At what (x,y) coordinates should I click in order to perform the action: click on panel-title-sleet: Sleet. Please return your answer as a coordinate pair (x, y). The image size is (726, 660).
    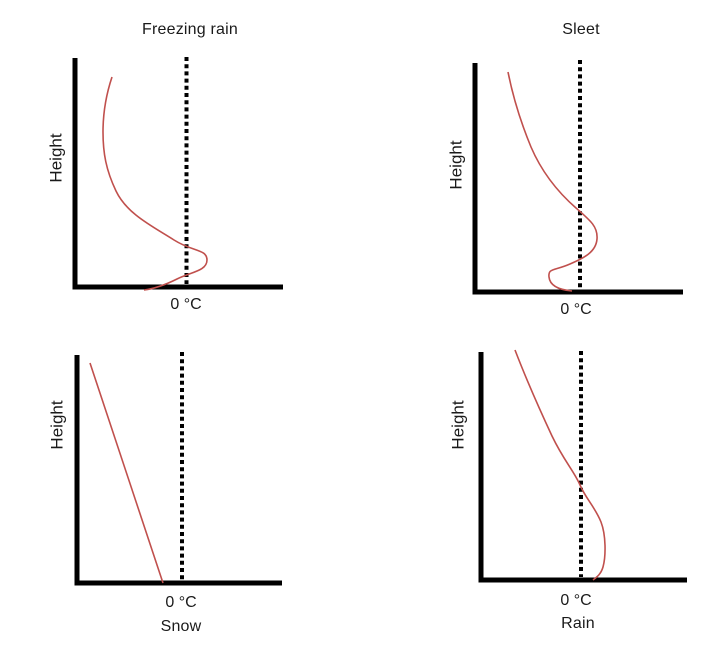
    Looking at the image, I should click on (581, 29).